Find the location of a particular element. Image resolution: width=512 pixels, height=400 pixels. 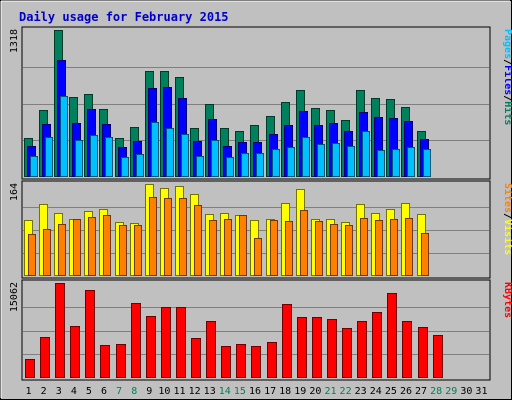

x-tick-day-15: 15 is located at coordinates (240, 391).